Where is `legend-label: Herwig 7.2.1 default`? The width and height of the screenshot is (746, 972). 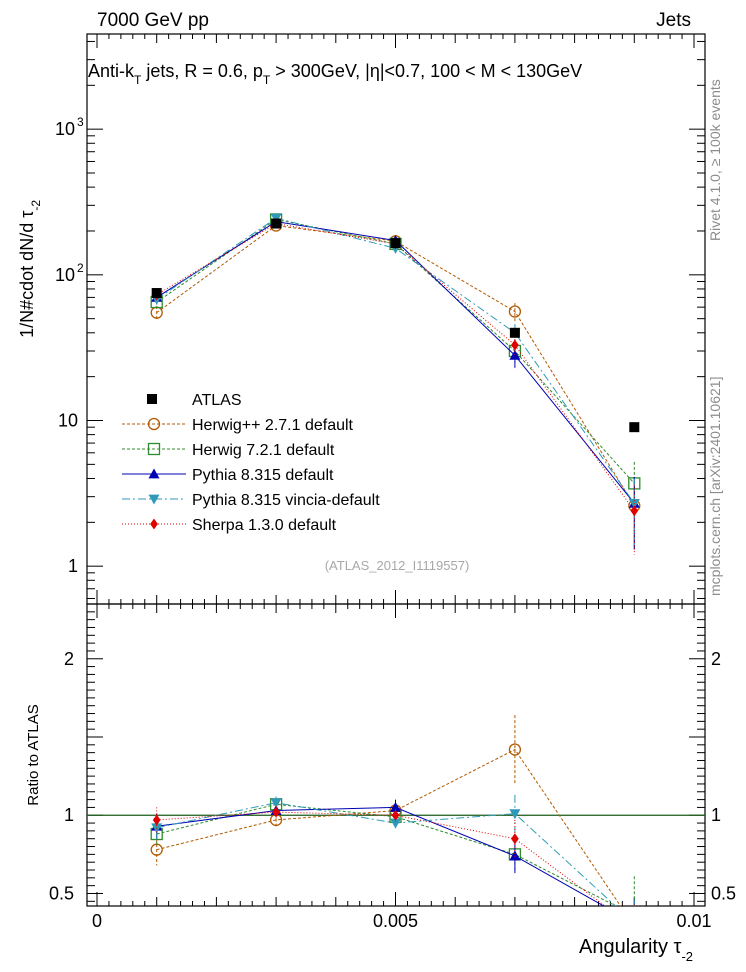
legend-label: Herwig 7.2.1 default is located at coordinates (263, 450).